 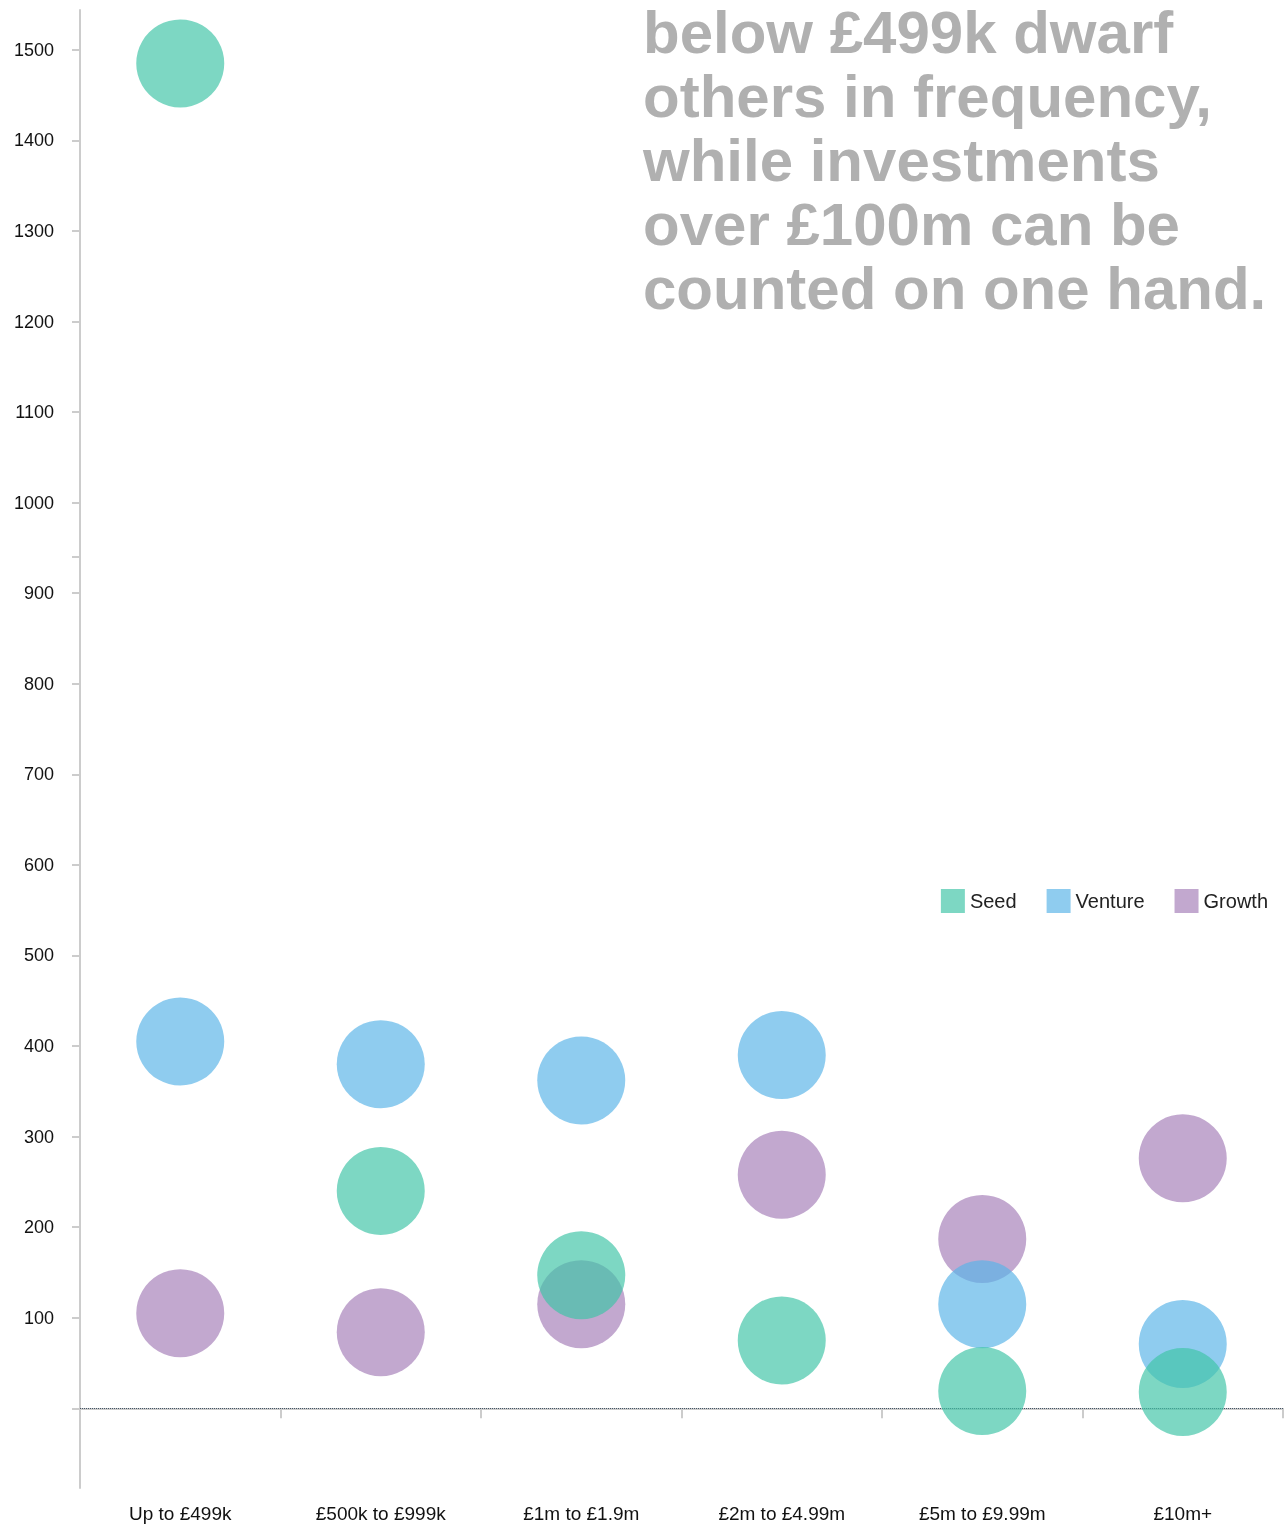 I want to click on y-tick-label: 1400, so click(x=33, y=140).